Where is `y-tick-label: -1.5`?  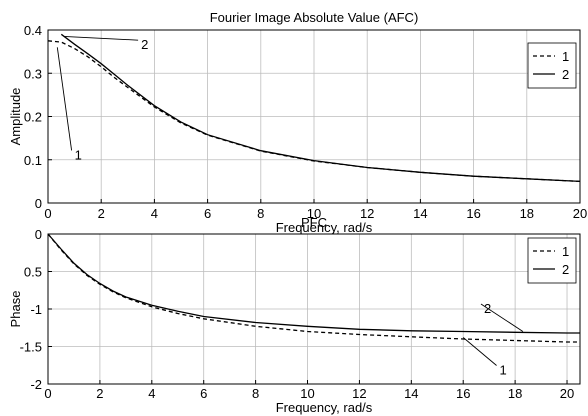 y-tick-label: -1.5 is located at coordinates (31, 347).